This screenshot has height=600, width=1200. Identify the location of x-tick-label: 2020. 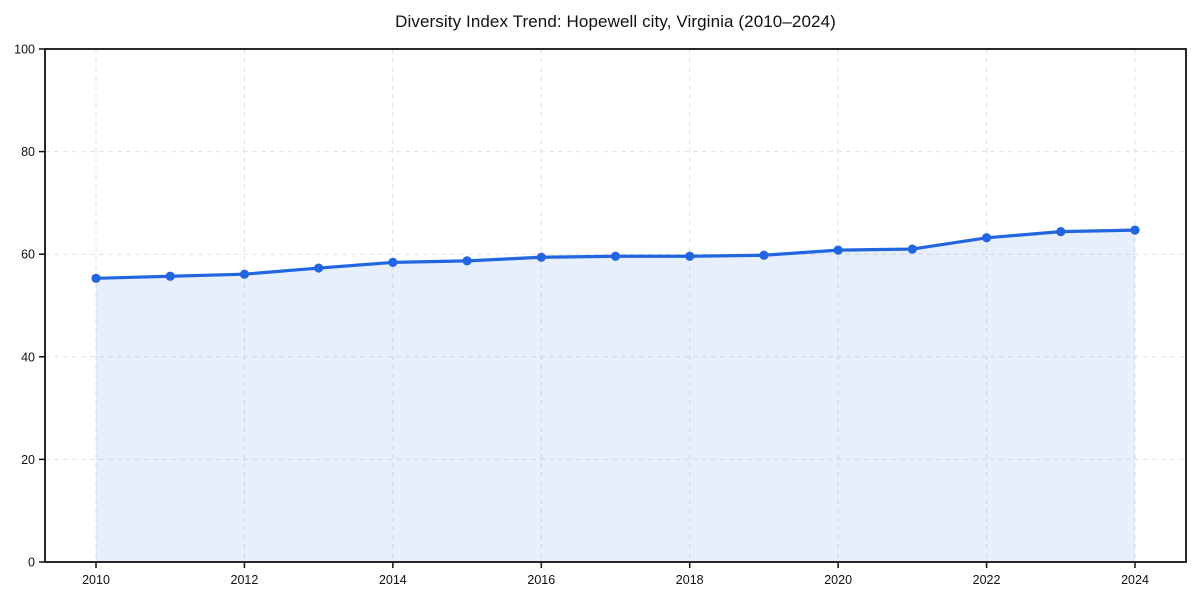
(838, 580).